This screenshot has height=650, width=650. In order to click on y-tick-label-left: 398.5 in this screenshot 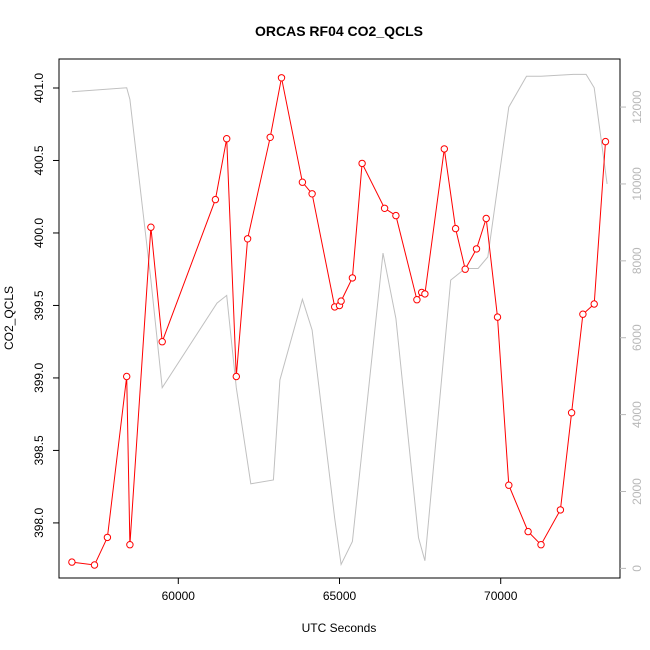, I will do `click(39, 450)`.